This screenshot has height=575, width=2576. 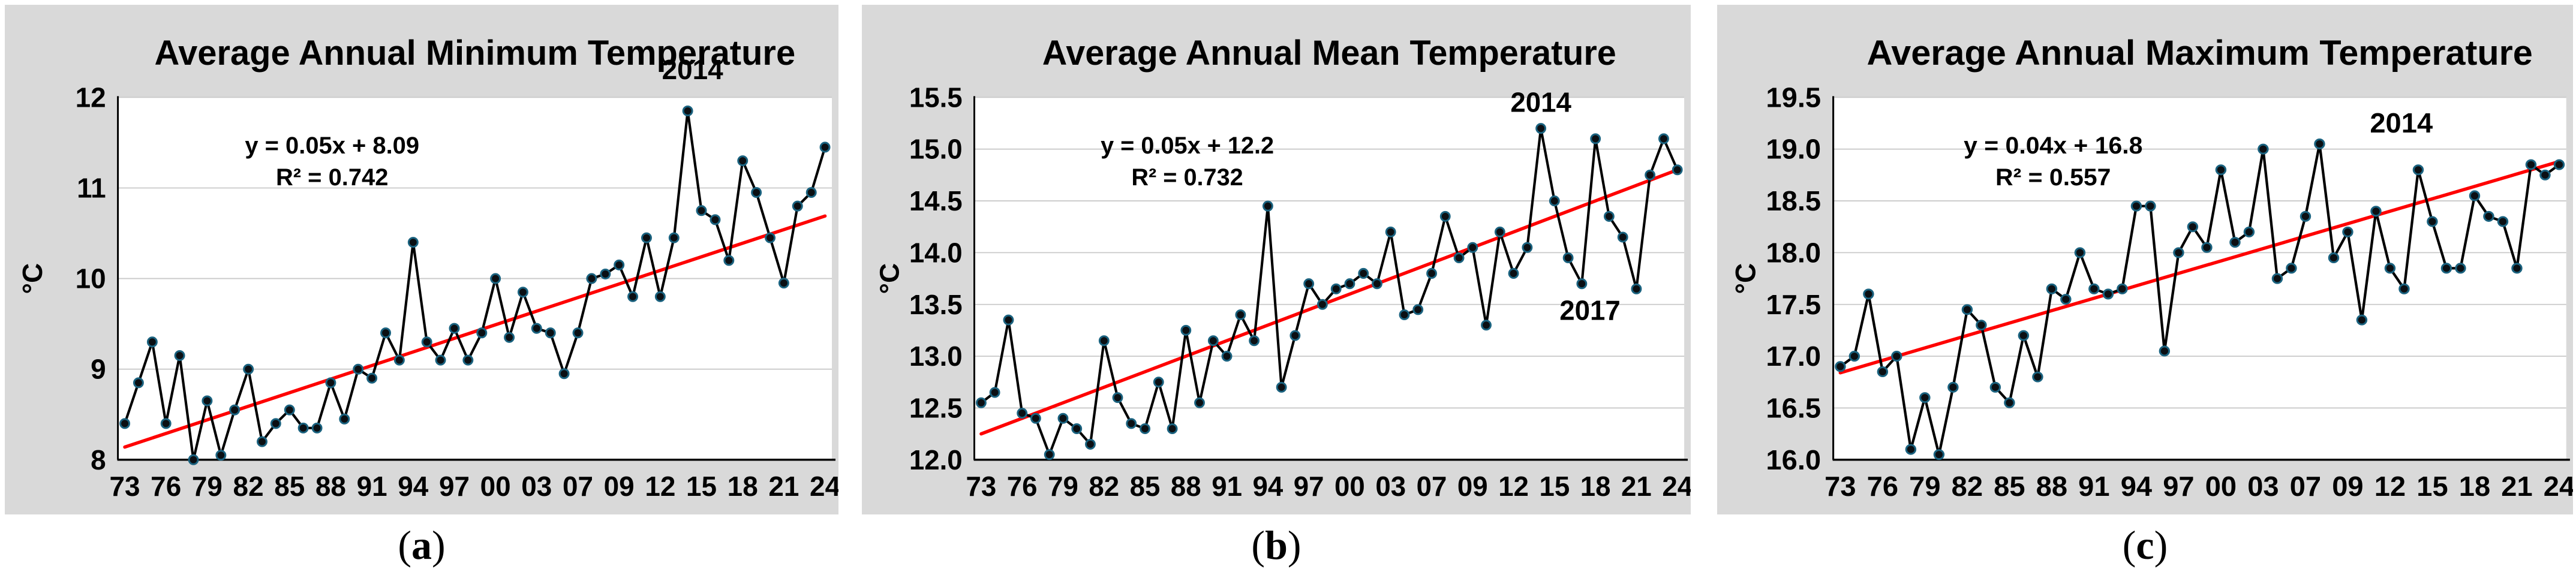 What do you see at coordinates (290, 487) in the screenshot?
I see `x-tick-label: 85` at bounding box center [290, 487].